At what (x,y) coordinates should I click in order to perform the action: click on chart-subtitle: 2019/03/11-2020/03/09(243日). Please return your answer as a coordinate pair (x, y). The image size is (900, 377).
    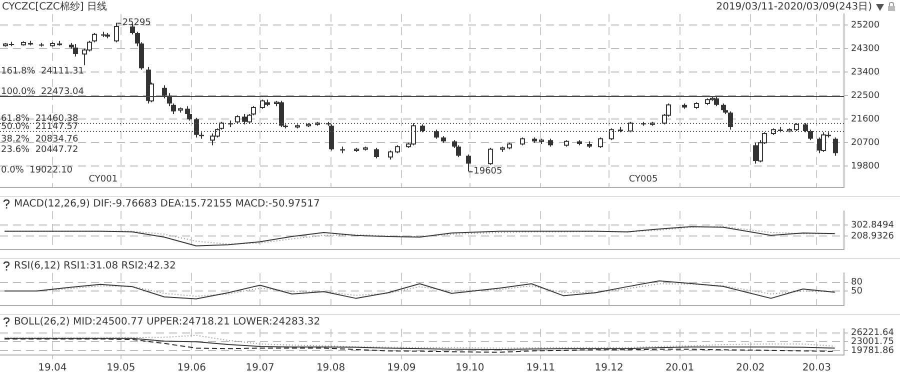
    Looking at the image, I should click on (794, 7).